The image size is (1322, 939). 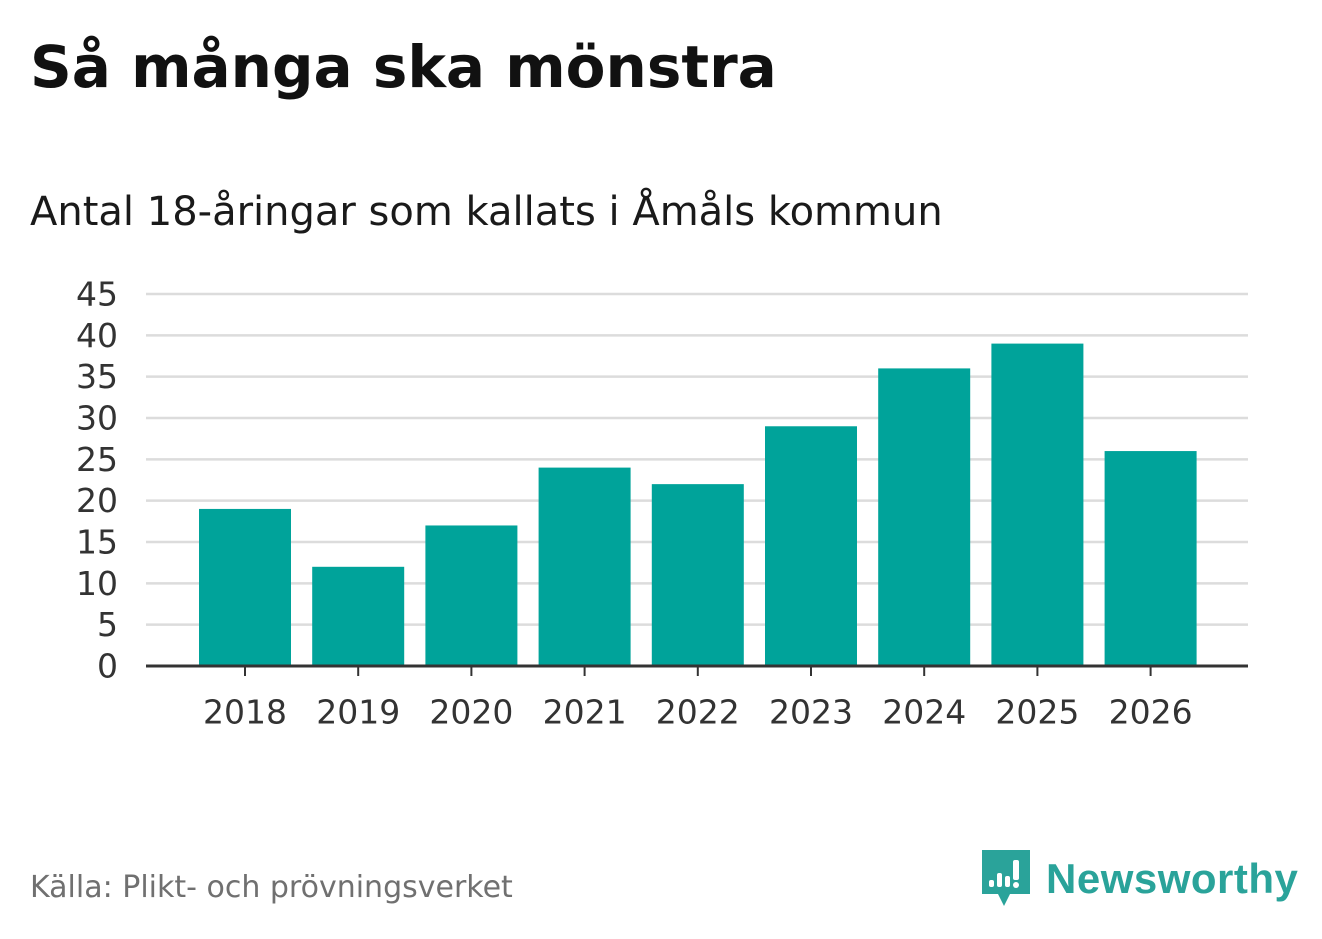 What do you see at coordinates (97, 583) in the screenshot?
I see `y-tick-label: 10` at bounding box center [97, 583].